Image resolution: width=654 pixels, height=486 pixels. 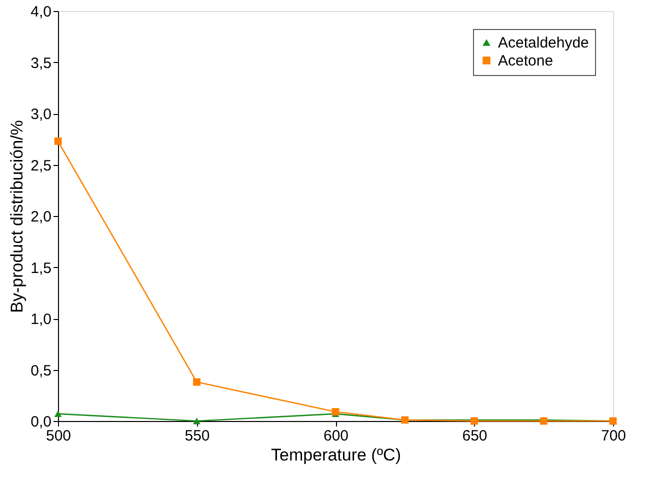 What do you see at coordinates (41, 12) in the screenshot?
I see `y-tick-label: 4,0` at bounding box center [41, 12].